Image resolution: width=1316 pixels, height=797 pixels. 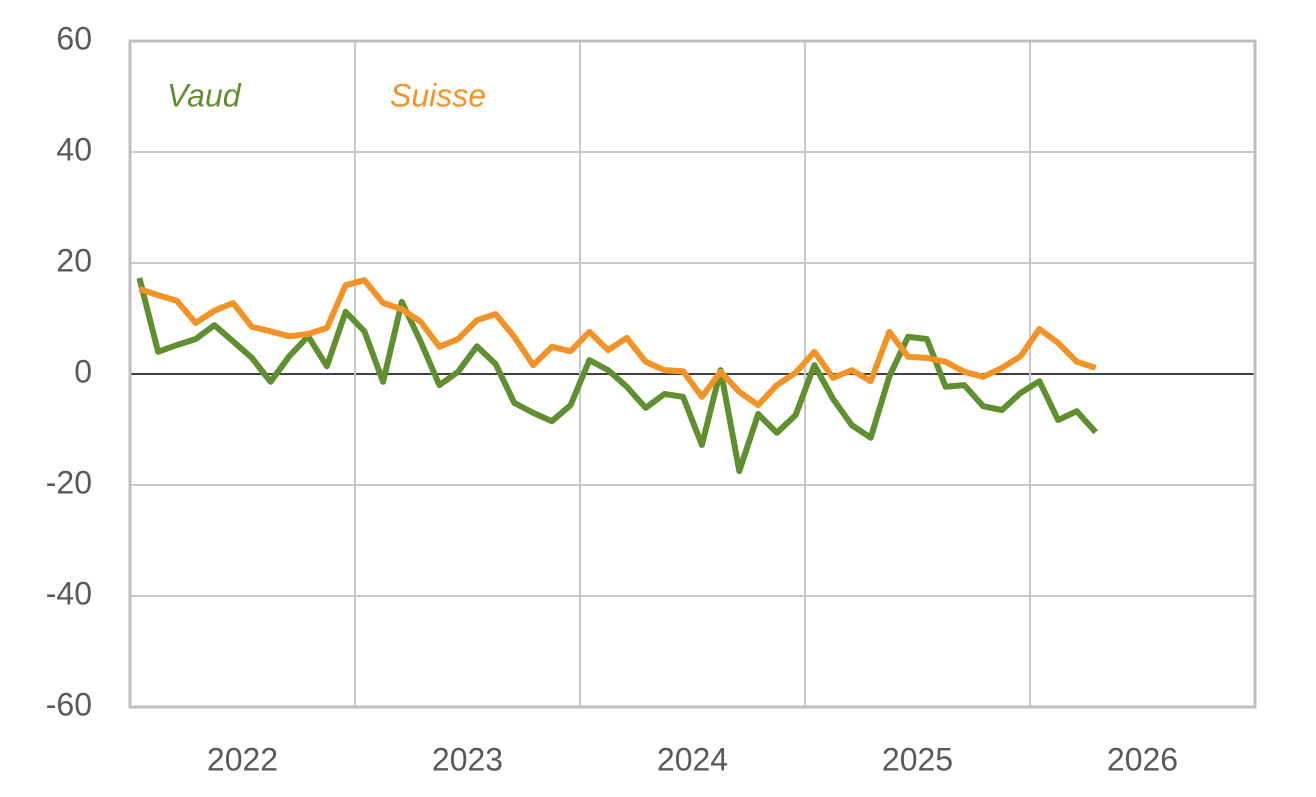 I want to click on y-tick-label: 20, so click(x=74, y=260).